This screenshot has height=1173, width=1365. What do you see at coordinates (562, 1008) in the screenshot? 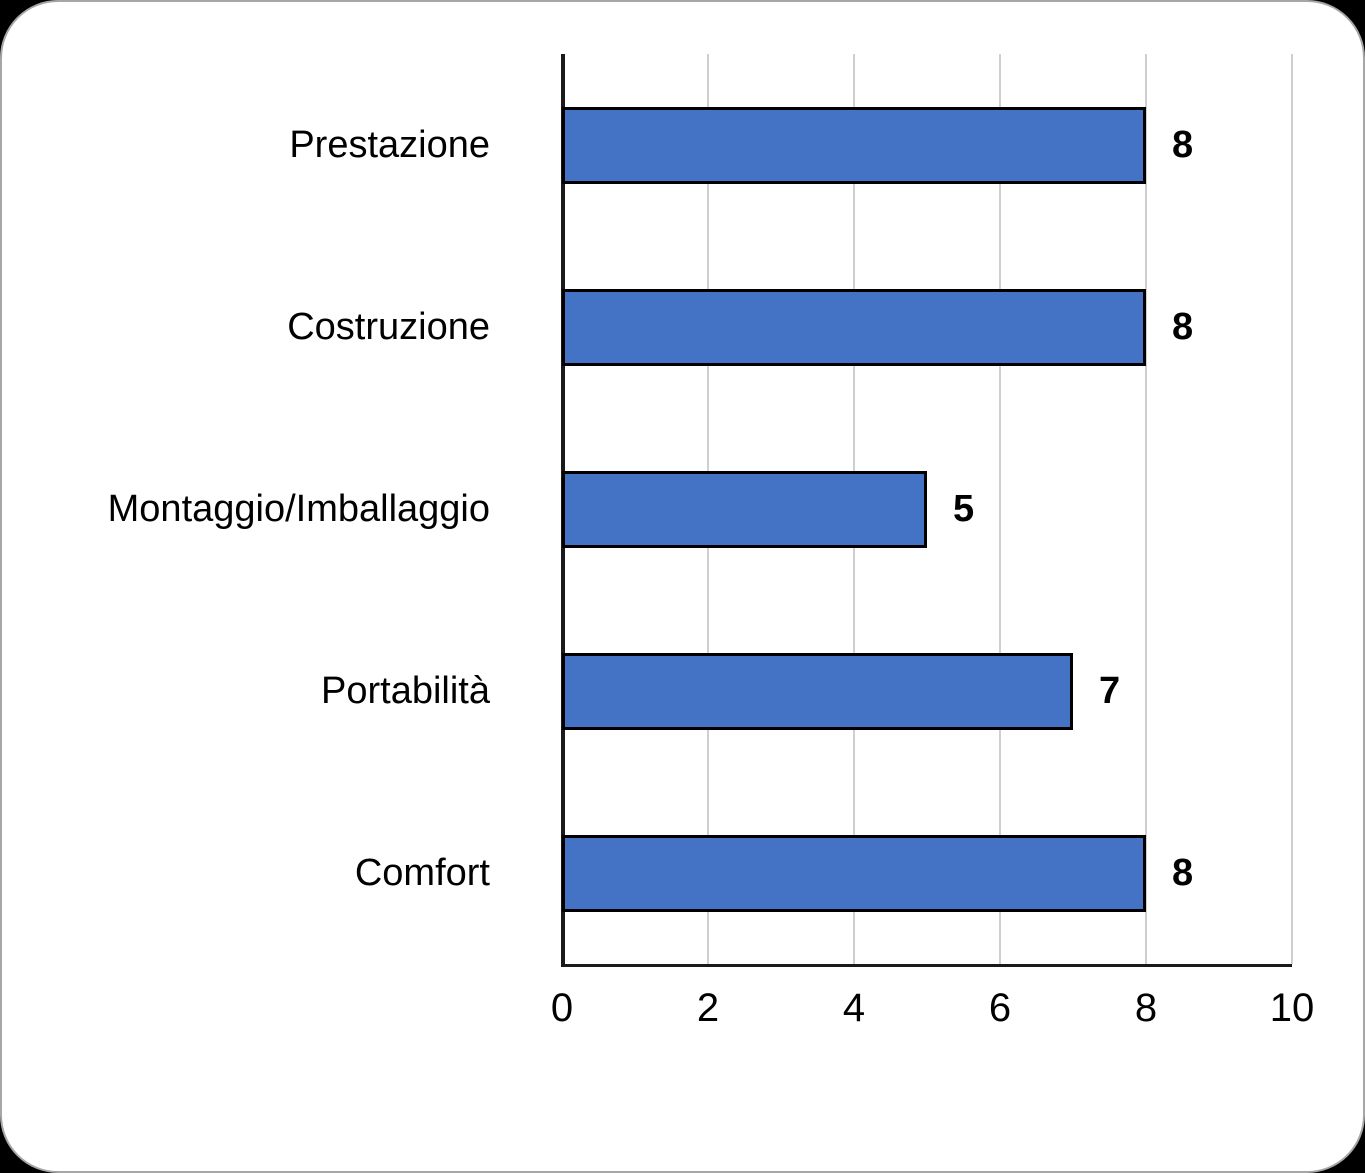
I see `x-tick-0: 0` at bounding box center [562, 1008].